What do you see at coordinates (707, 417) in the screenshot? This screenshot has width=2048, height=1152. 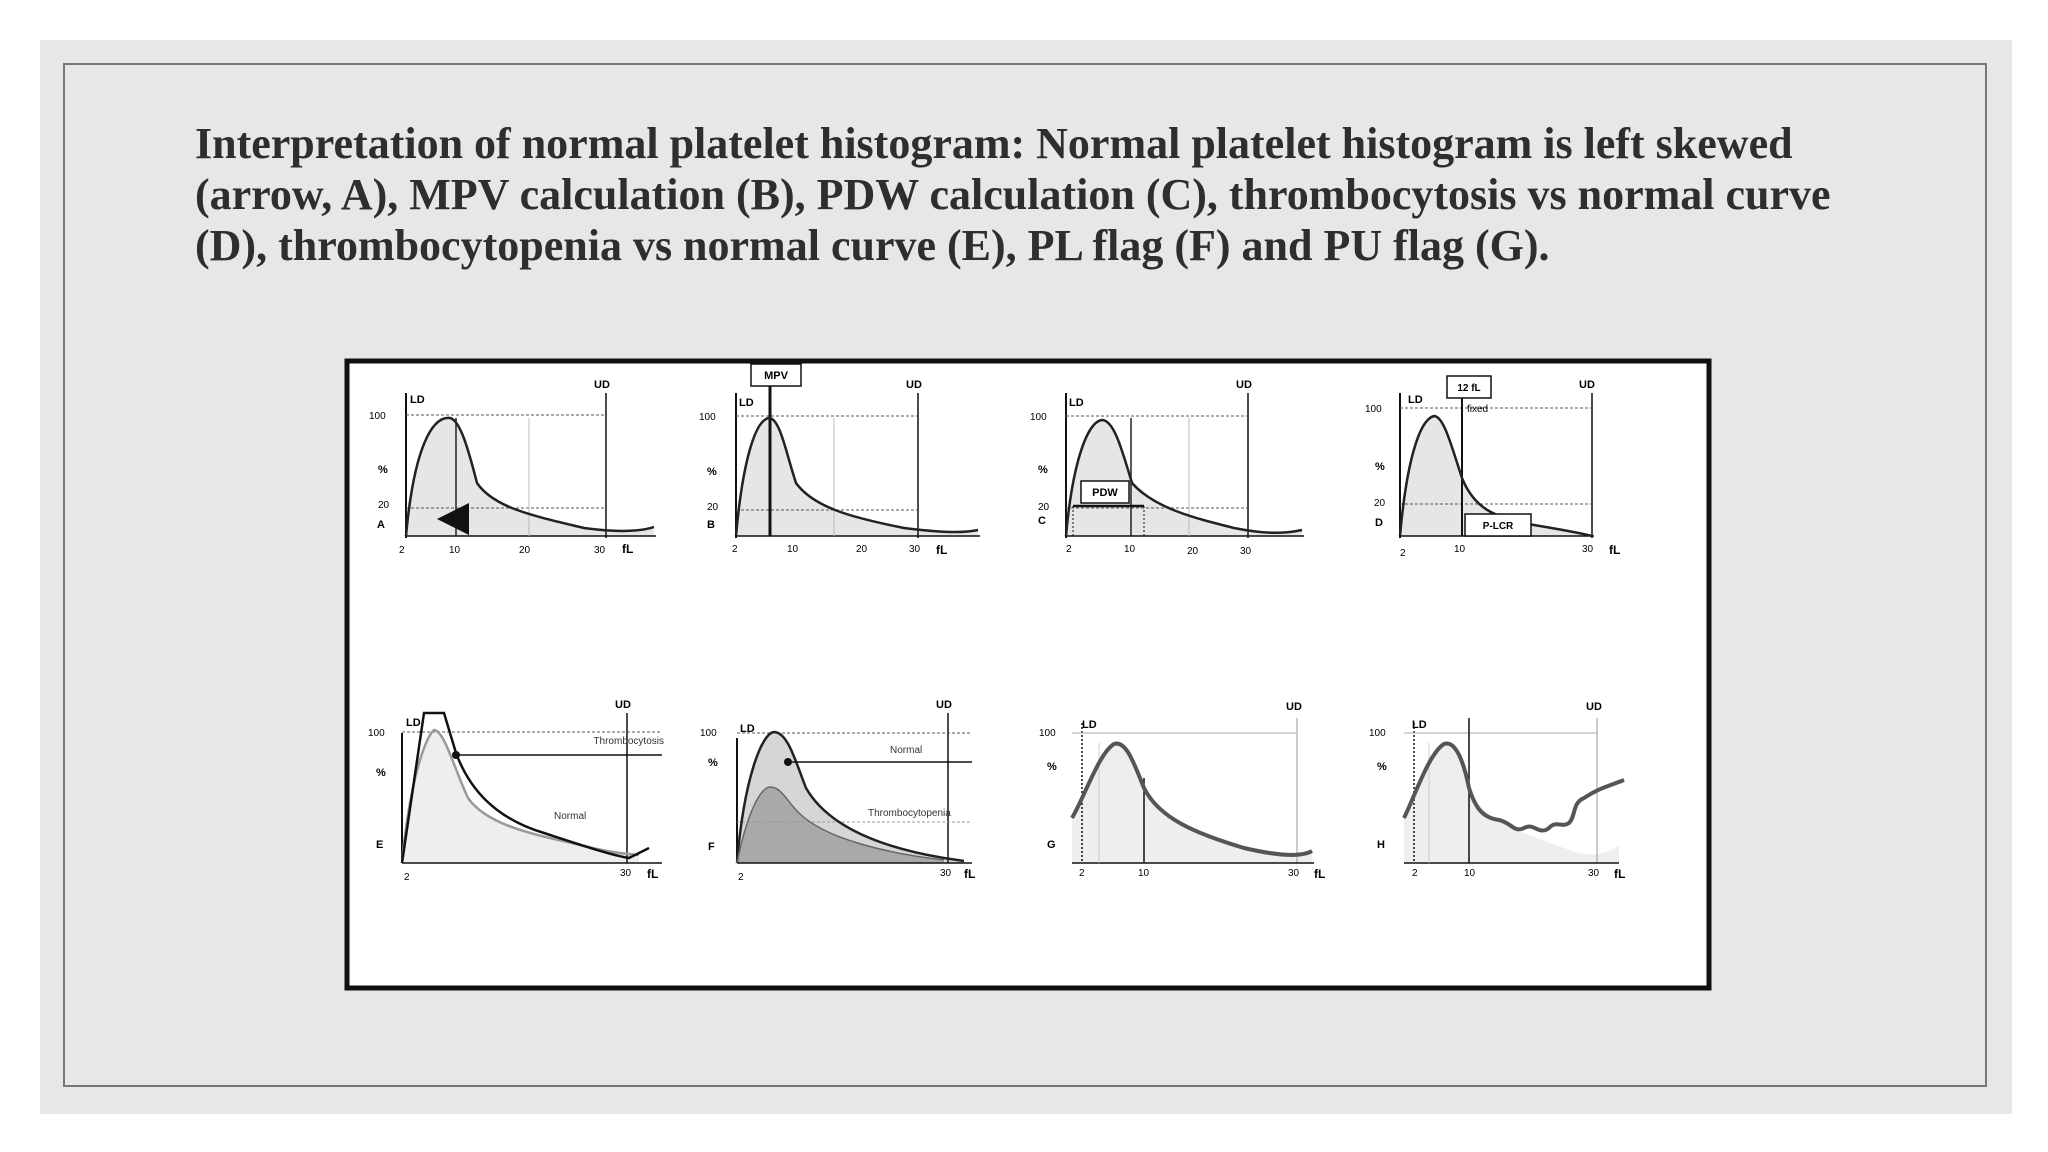 I see `panel-b-y-100: 100` at bounding box center [707, 417].